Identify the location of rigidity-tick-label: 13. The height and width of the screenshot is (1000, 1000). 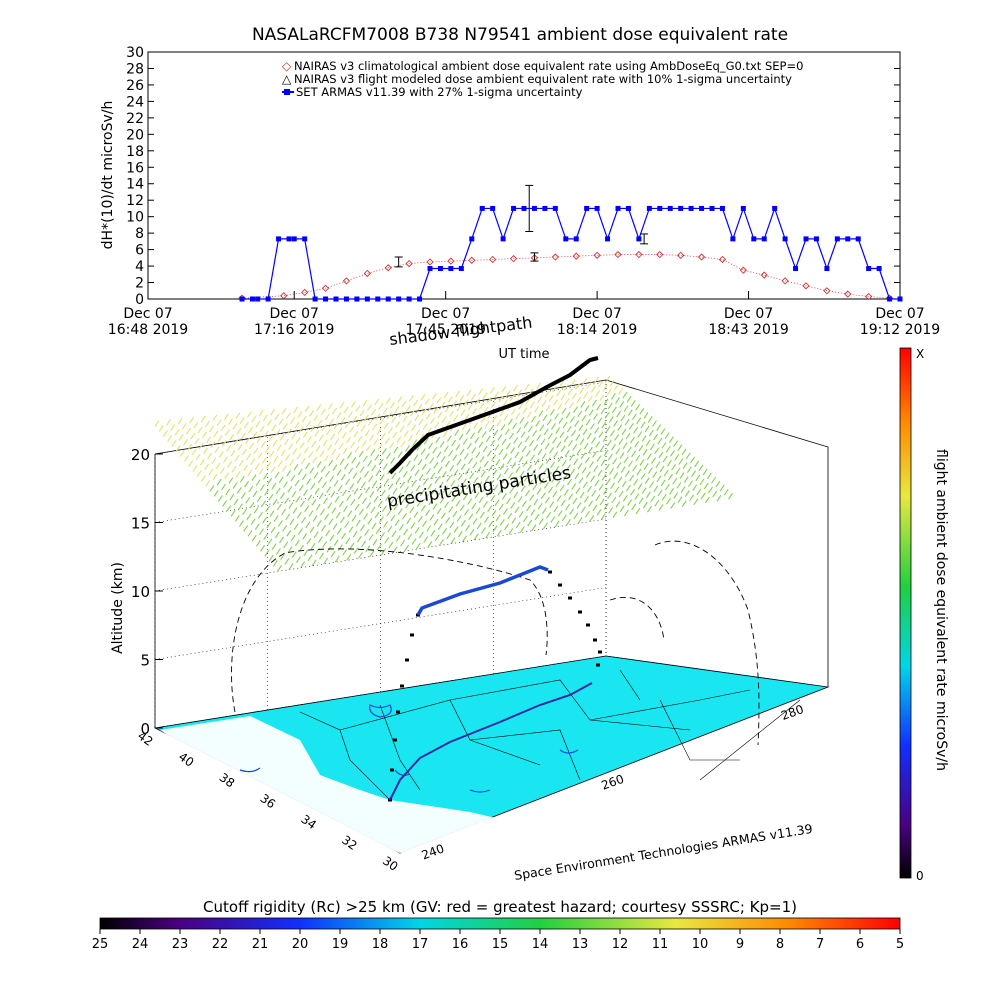
(580, 944).